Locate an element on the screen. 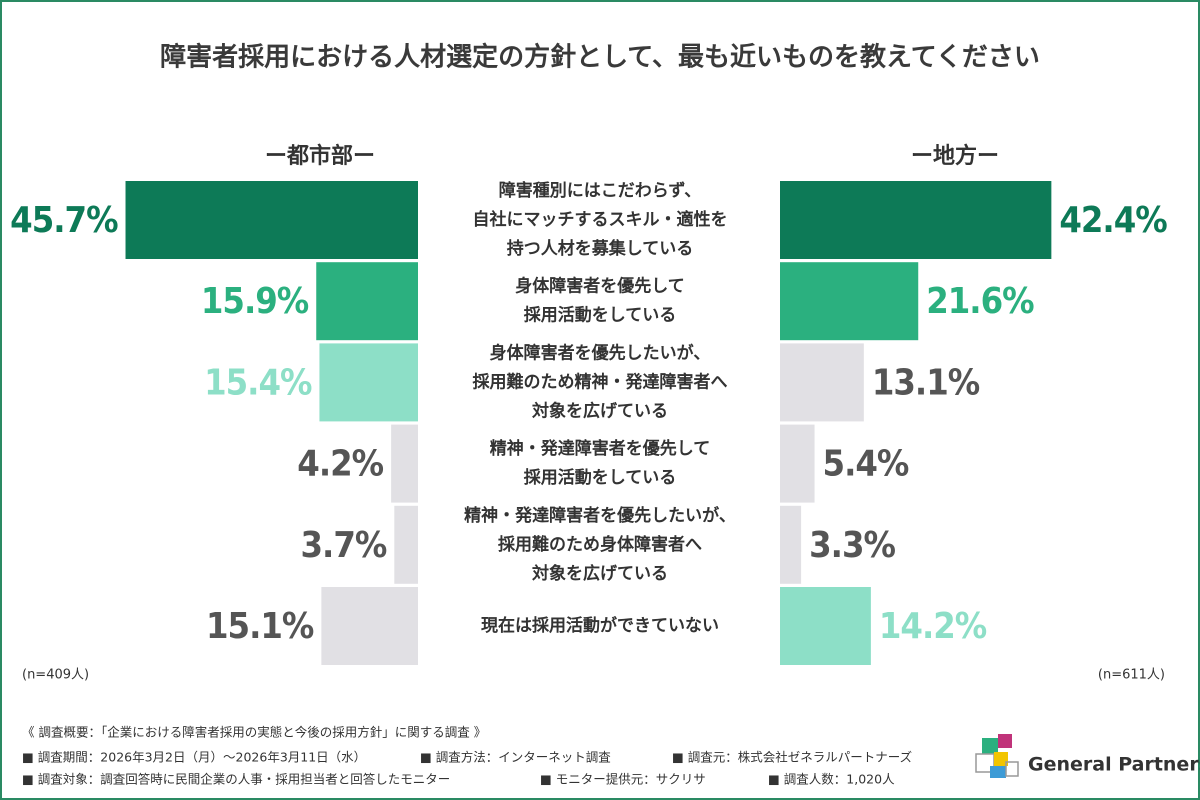 The height and width of the screenshot is (800, 1200). value-label: 15.9% is located at coordinates (255, 301).